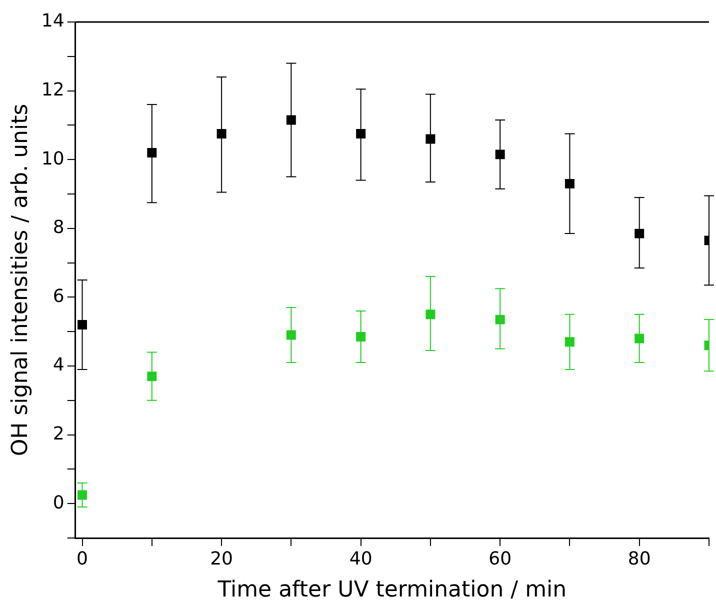 This screenshot has height=612, width=716. I want to click on x-tick-label: 20, so click(221, 559).